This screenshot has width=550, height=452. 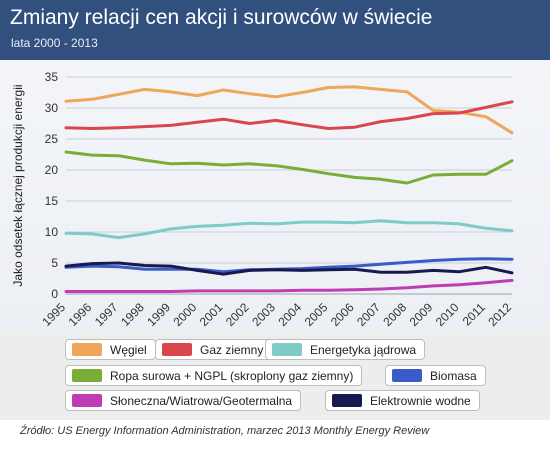 I want to click on y-tick-label: 10, so click(x=52, y=232).